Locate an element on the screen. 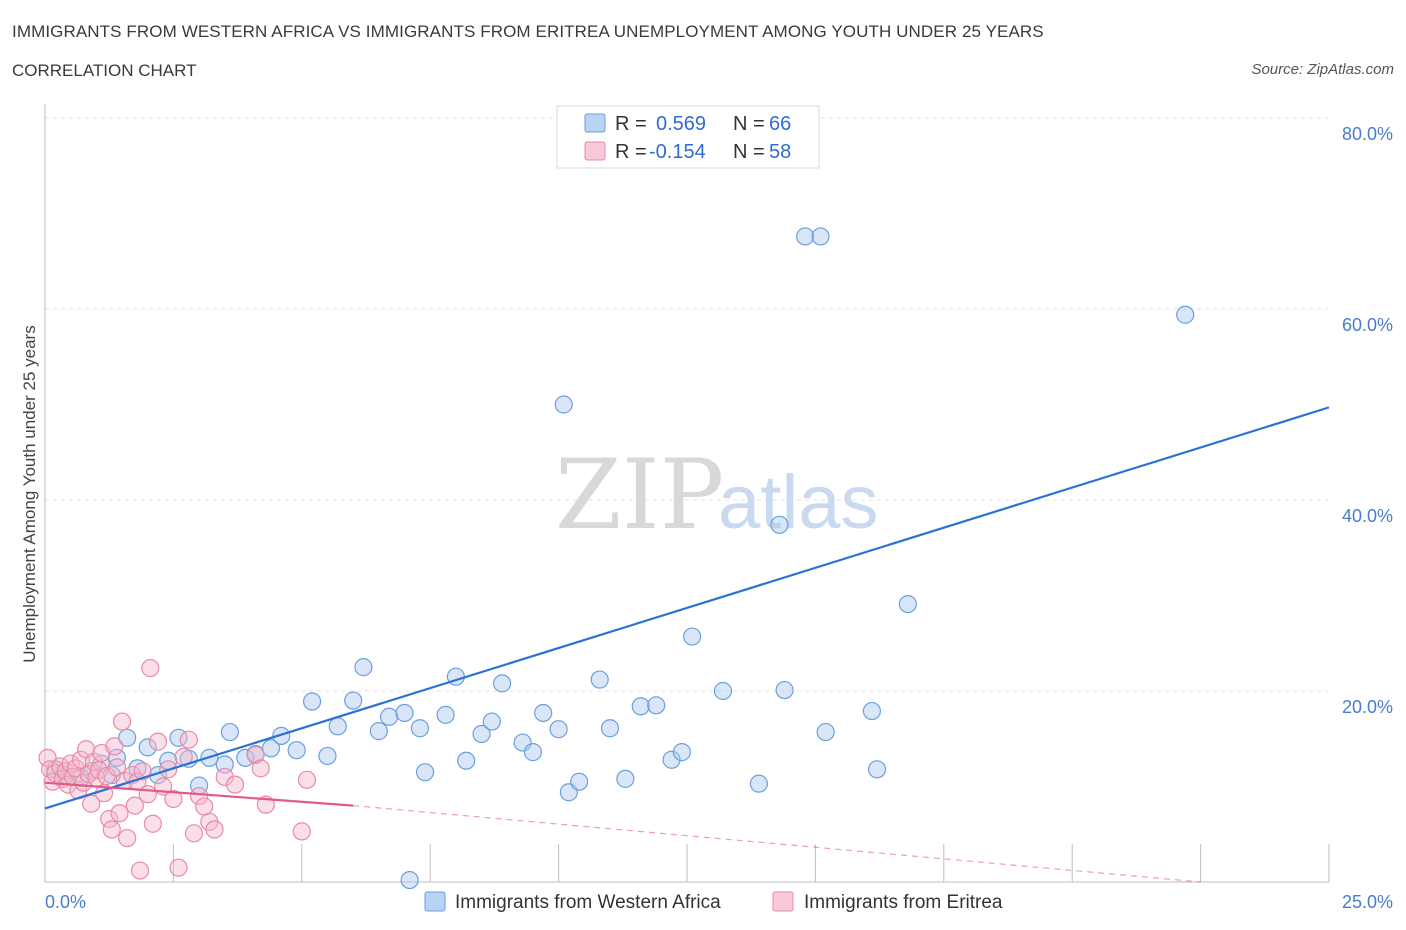 Image resolution: width=1406 pixels, height=930 pixels. watermark-atlas: atlas is located at coordinates (798, 502).